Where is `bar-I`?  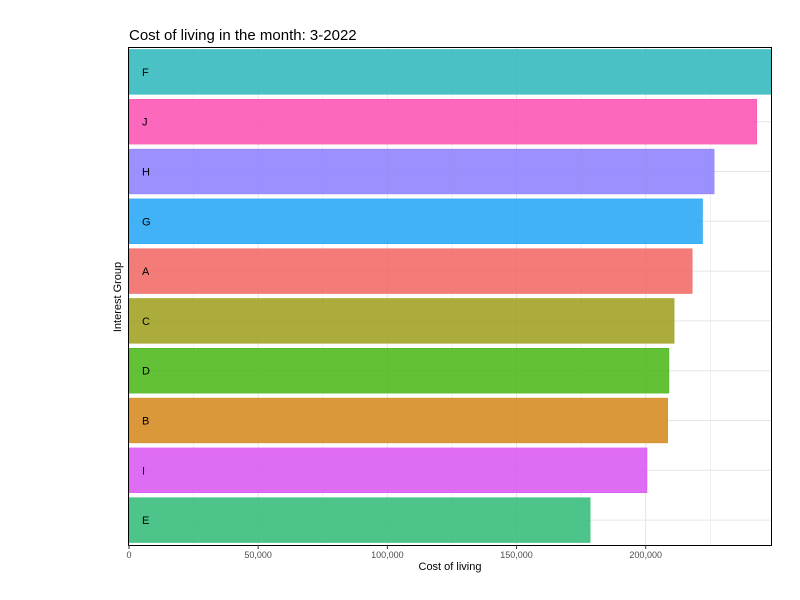 bar-I is located at coordinates (388, 470).